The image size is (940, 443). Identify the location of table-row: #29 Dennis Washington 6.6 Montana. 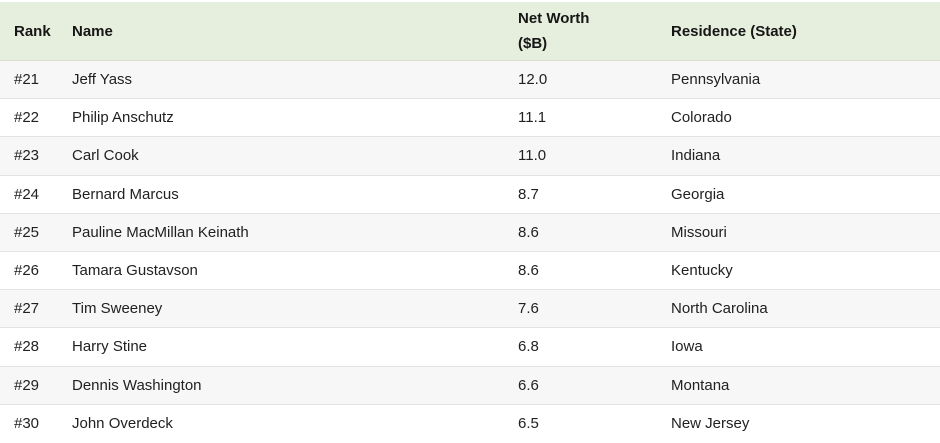
(470, 385).